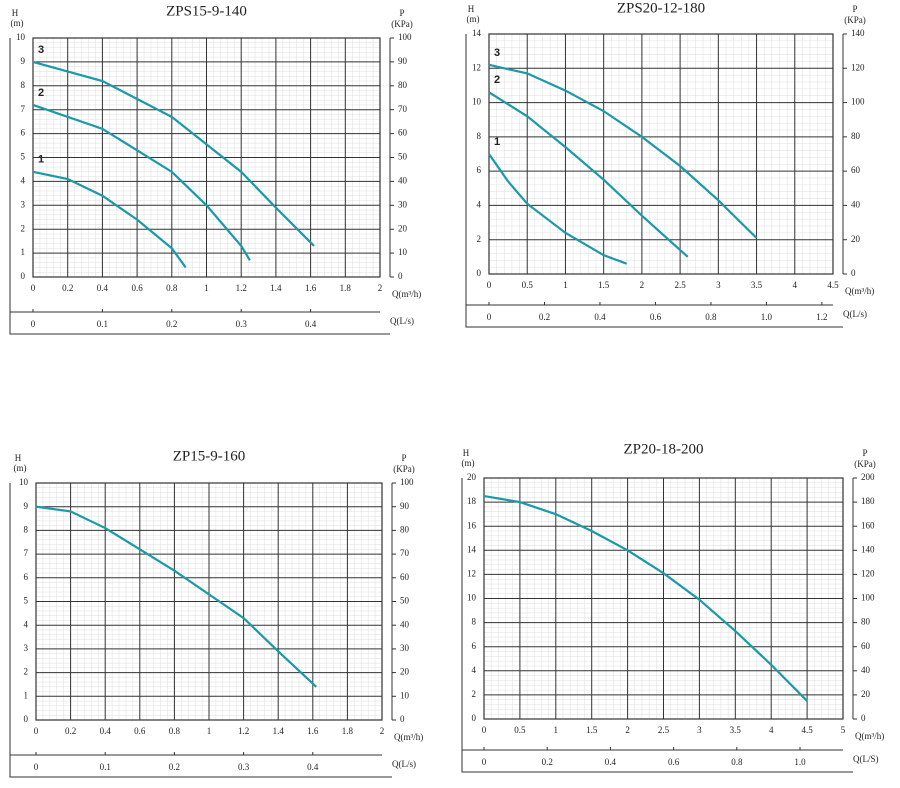 The width and height of the screenshot is (900, 788). Describe the element at coordinates (402, 719) in the screenshot. I see `y2-tick-label: 0` at that location.